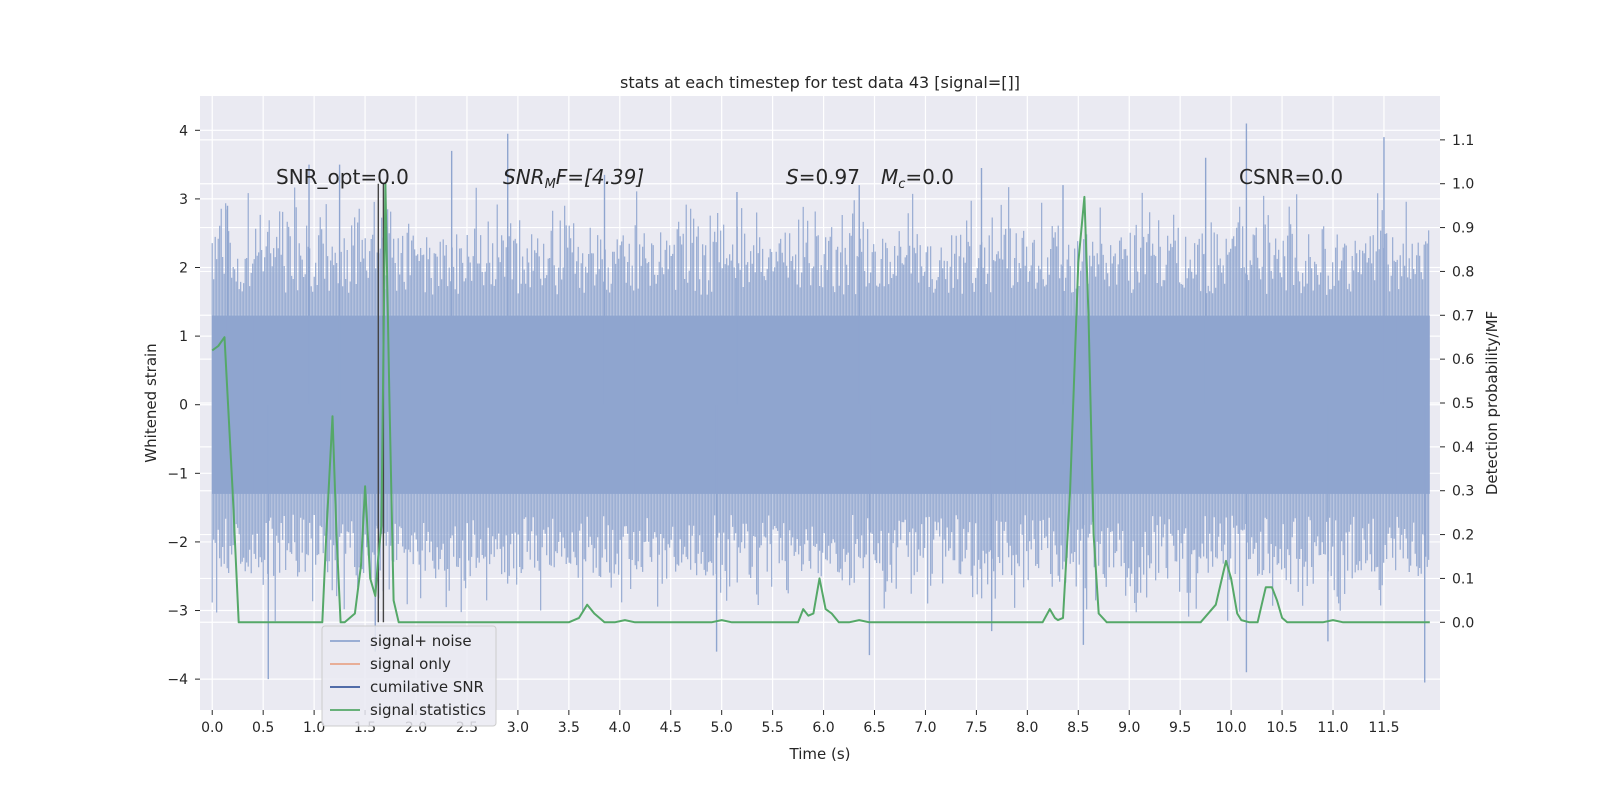  I want to click on annotation-snr-mf: SNRMF=[4.39], so click(573, 178).